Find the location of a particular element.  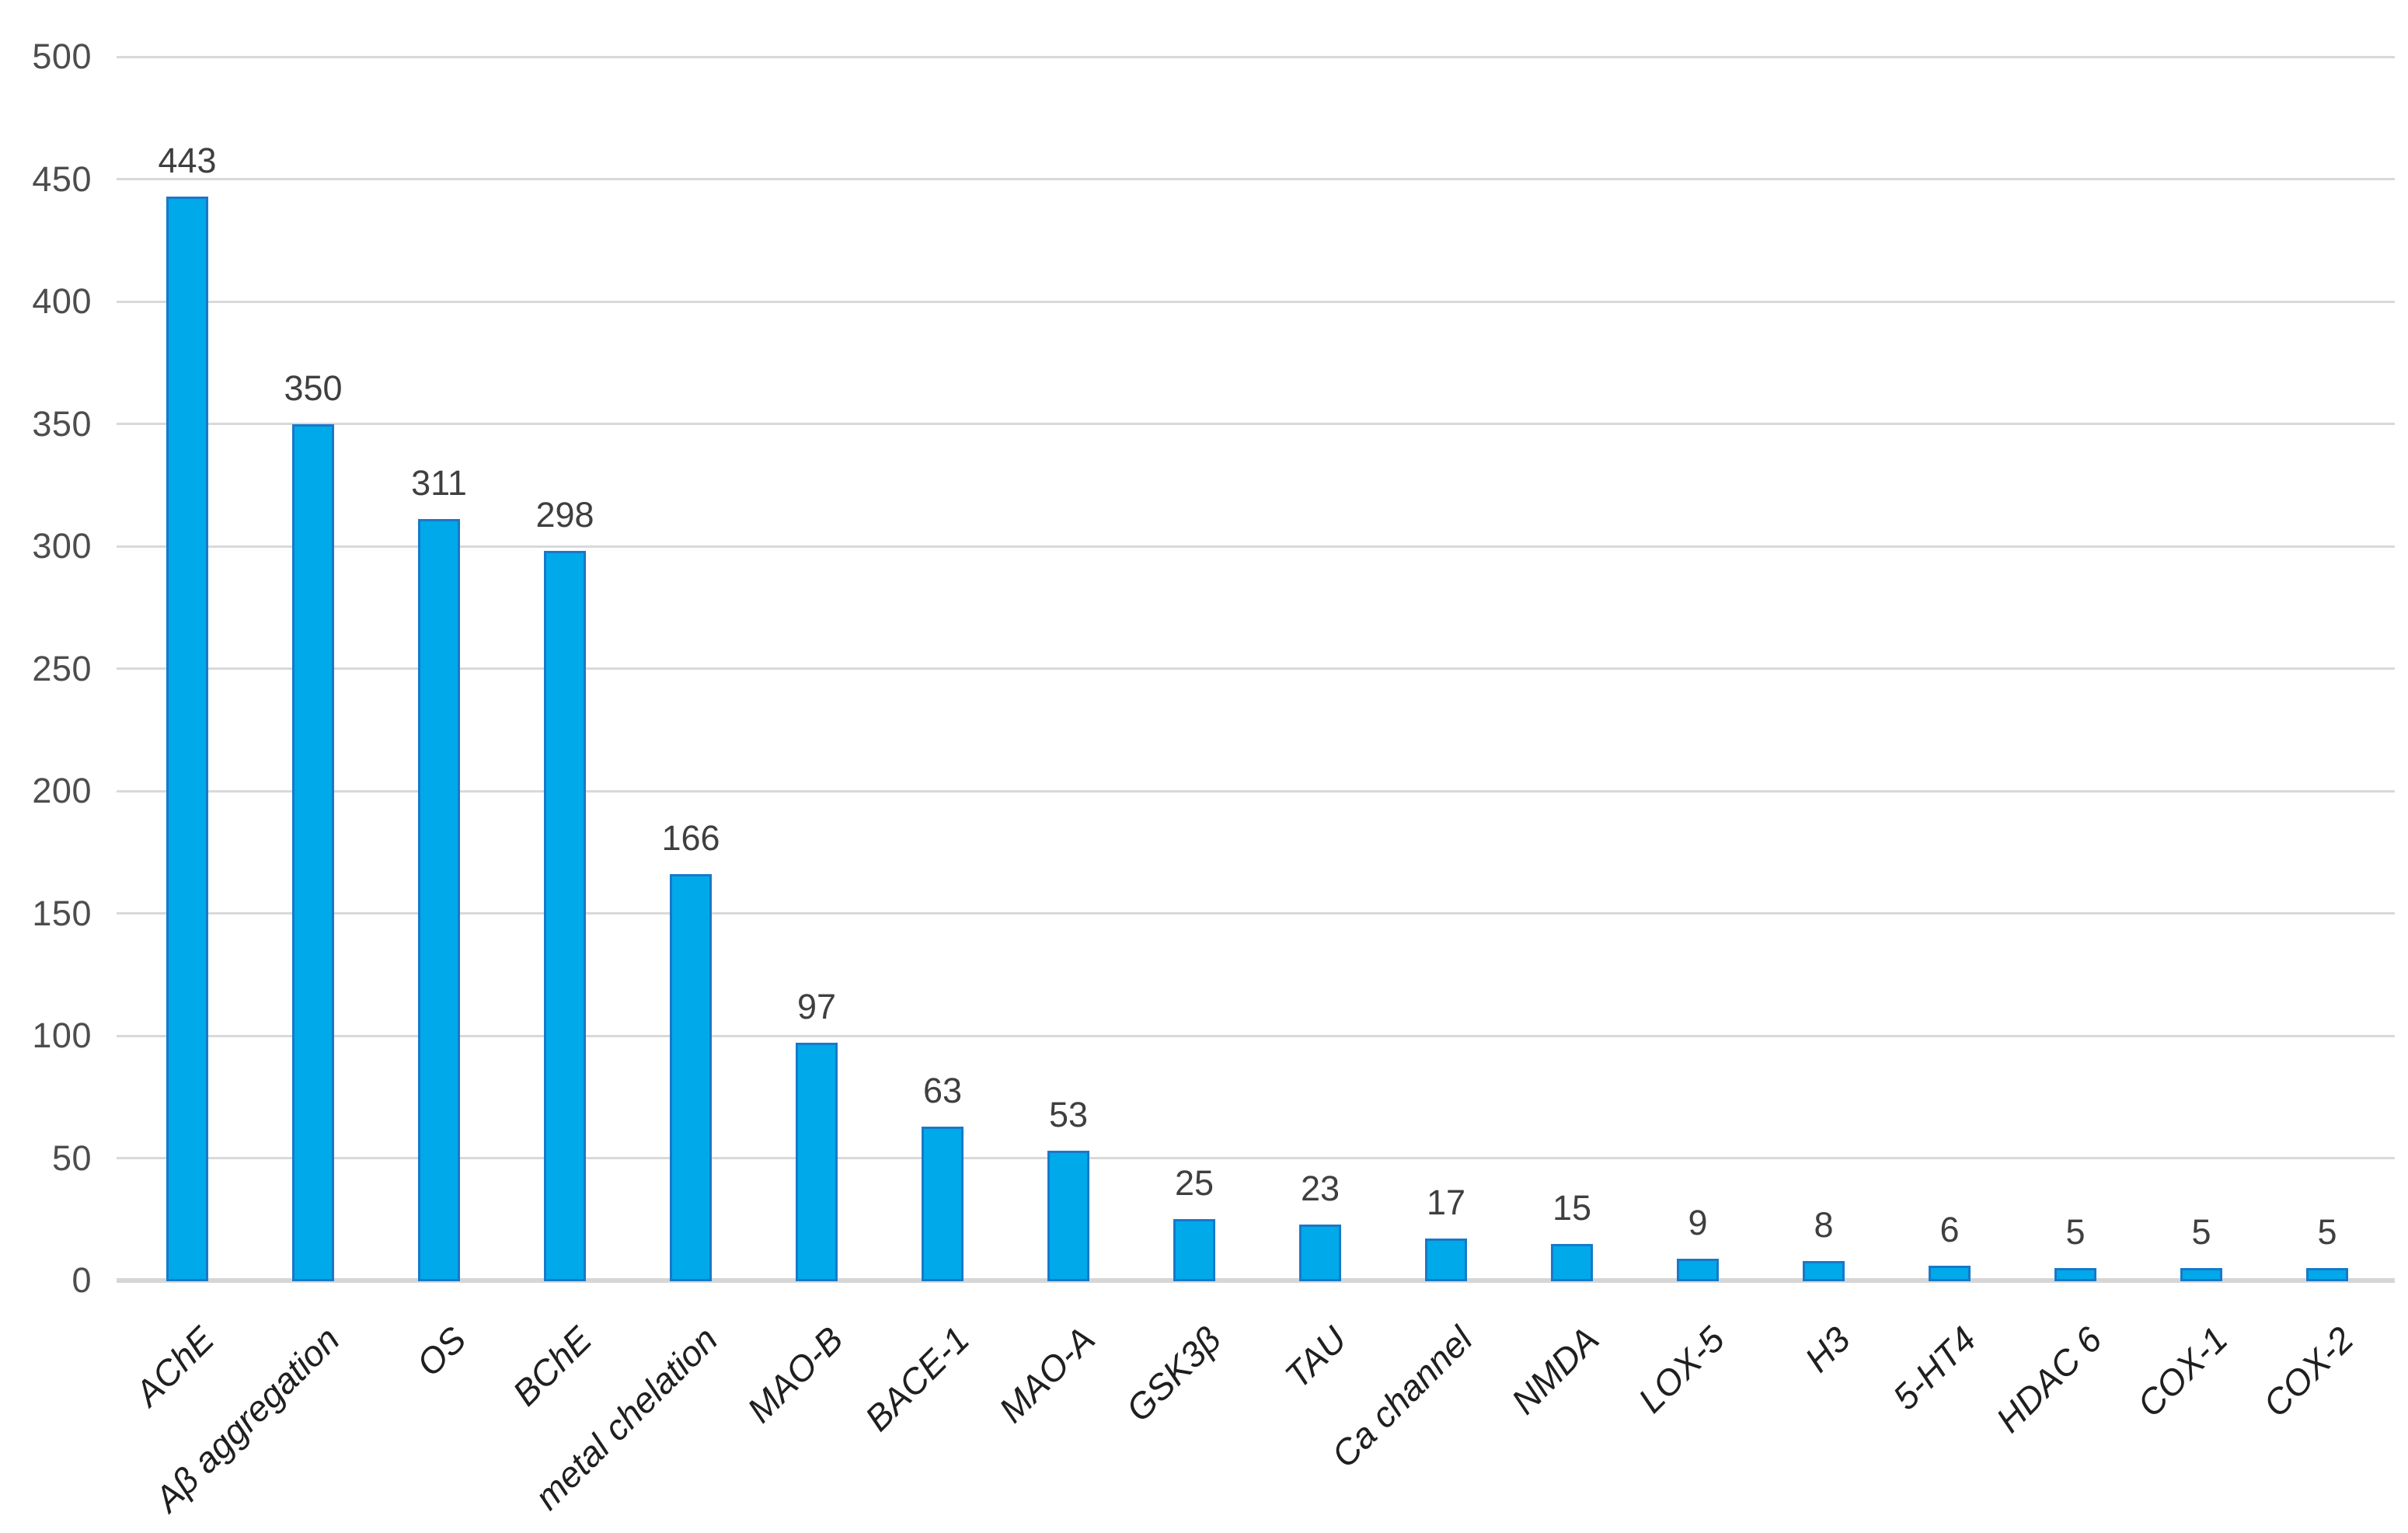

bar-value-label: 298 is located at coordinates (564, 515).